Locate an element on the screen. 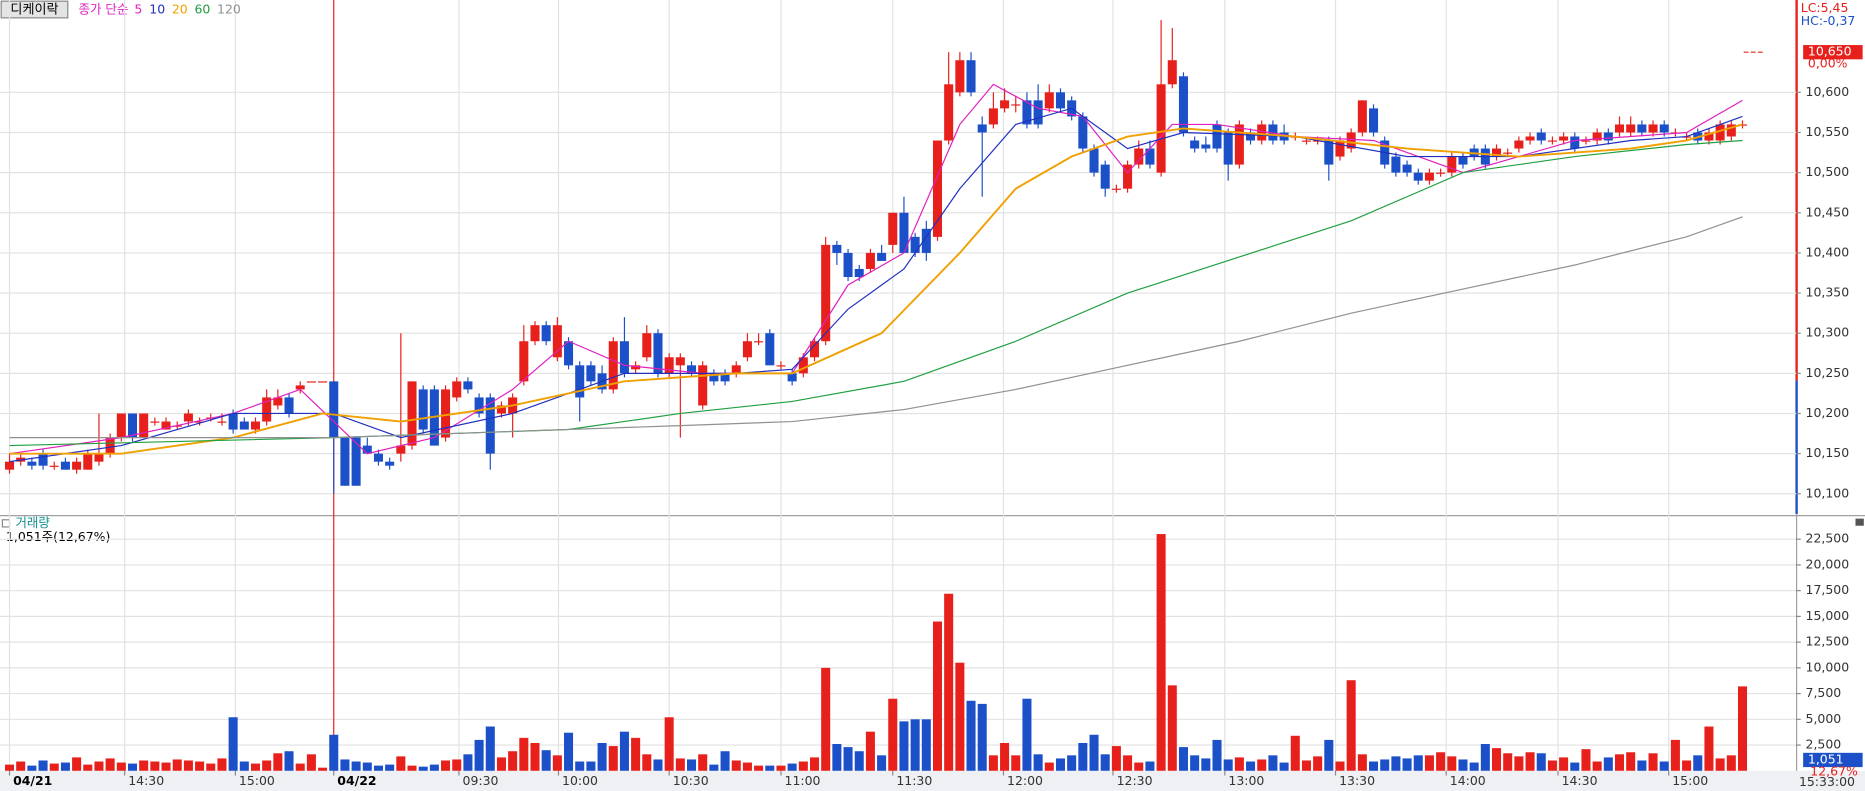 The image size is (1865, 791). x-tick-label: 10:30 is located at coordinates (691, 780).